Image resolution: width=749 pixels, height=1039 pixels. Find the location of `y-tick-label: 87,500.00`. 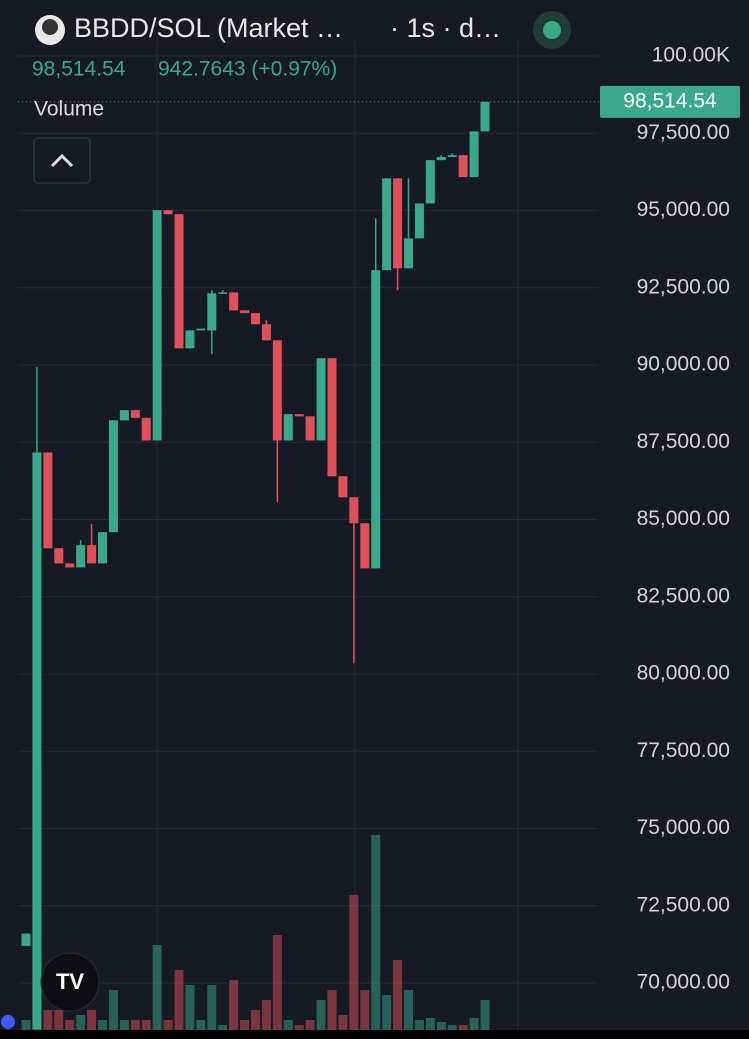

y-tick-label: 87,500.00 is located at coordinates (683, 441).